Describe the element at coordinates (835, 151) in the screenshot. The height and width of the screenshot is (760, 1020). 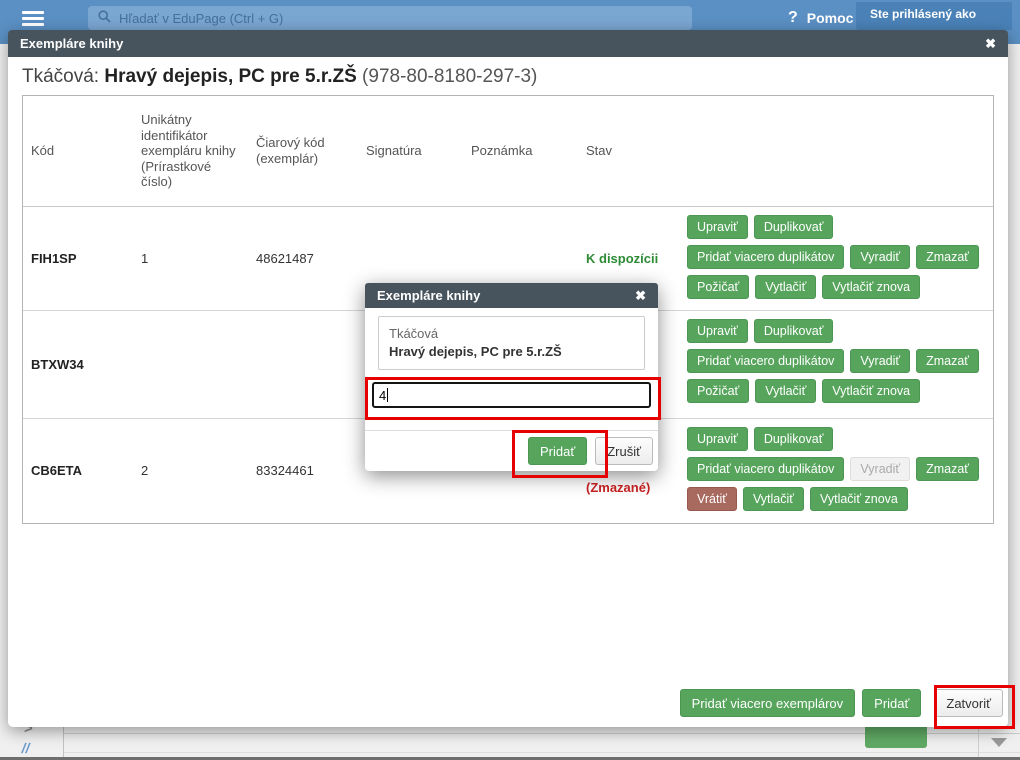
I see `col-actions` at that location.